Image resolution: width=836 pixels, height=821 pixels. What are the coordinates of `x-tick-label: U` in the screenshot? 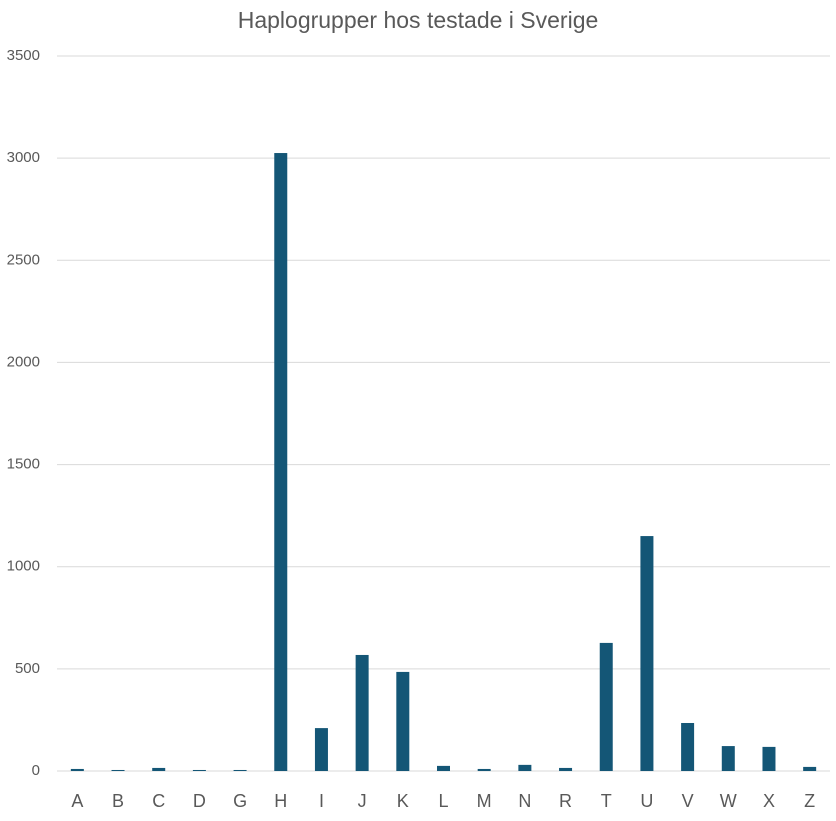 It's located at (646, 801).